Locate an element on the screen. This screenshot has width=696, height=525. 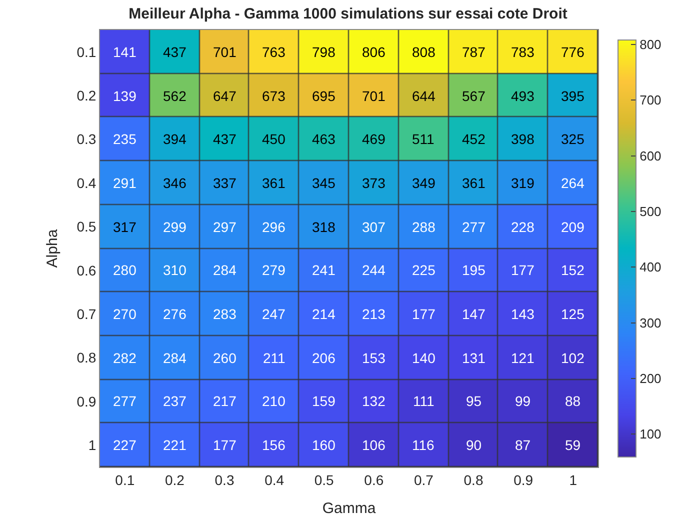
color-bar-label: 800 is located at coordinates (651, 44).